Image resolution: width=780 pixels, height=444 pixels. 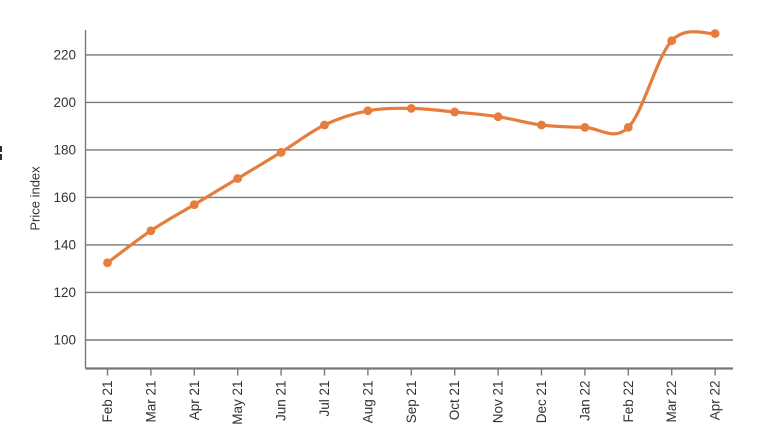 I want to click on x-tick-label: Apr 22, so click(x=715, y=401).